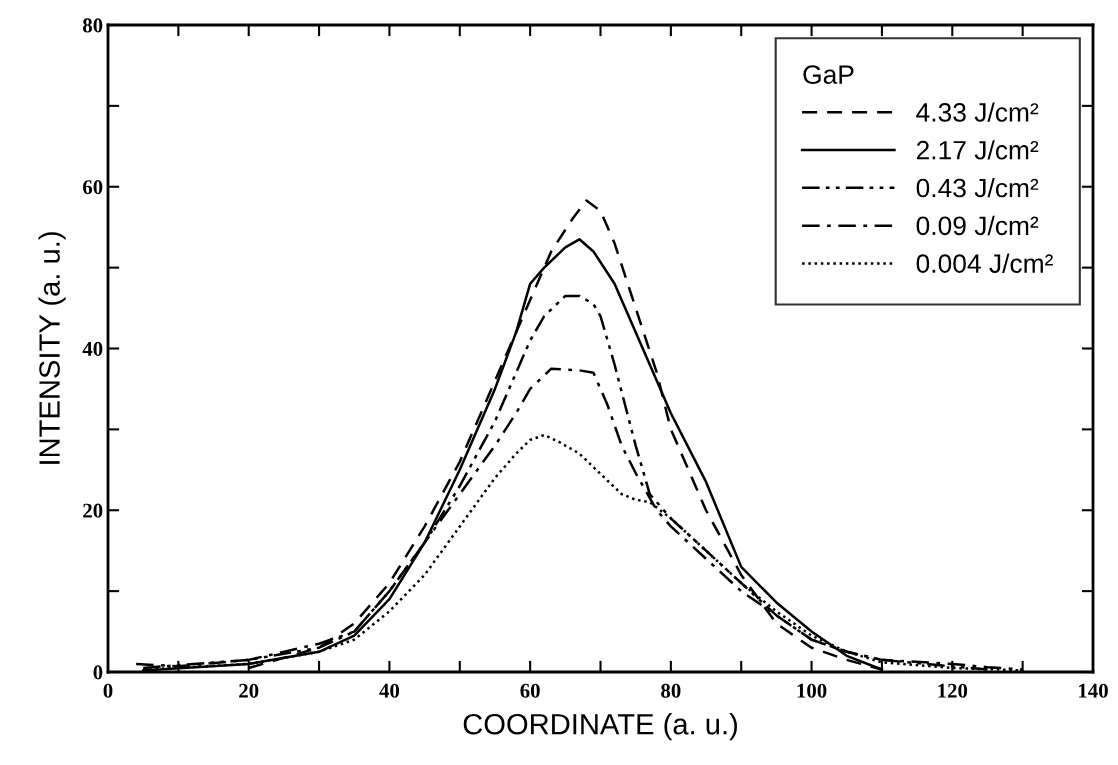 This screenshot has height=765, width=1118. What do you see at coordinates (812, 690) in the screenshot?
I see `x-tick-label: 100` at bounding box center [812, 690].